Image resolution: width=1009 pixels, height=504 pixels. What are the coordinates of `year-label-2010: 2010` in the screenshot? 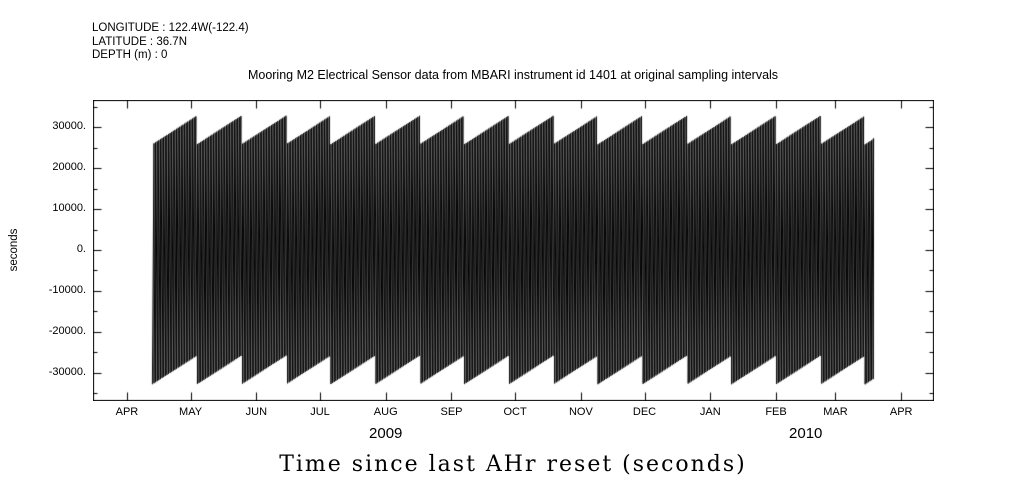 It's located at (806, 433).